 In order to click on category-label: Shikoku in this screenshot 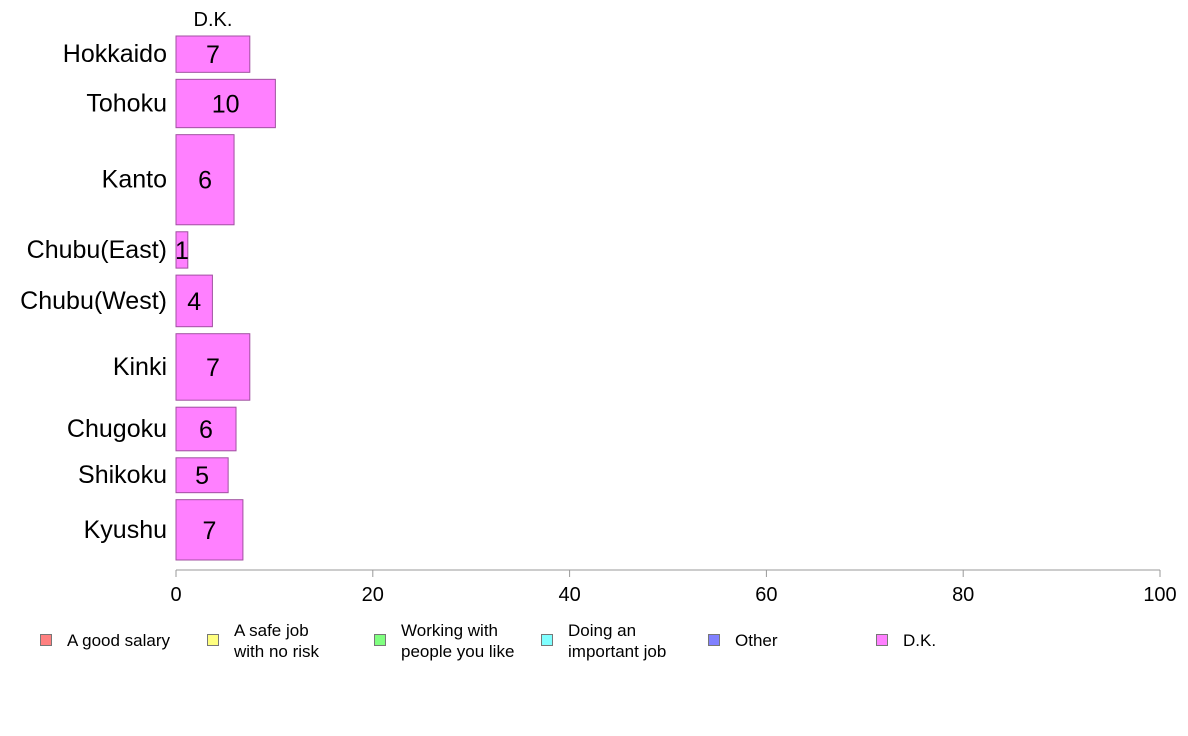, I will do `click(122, 475)`.